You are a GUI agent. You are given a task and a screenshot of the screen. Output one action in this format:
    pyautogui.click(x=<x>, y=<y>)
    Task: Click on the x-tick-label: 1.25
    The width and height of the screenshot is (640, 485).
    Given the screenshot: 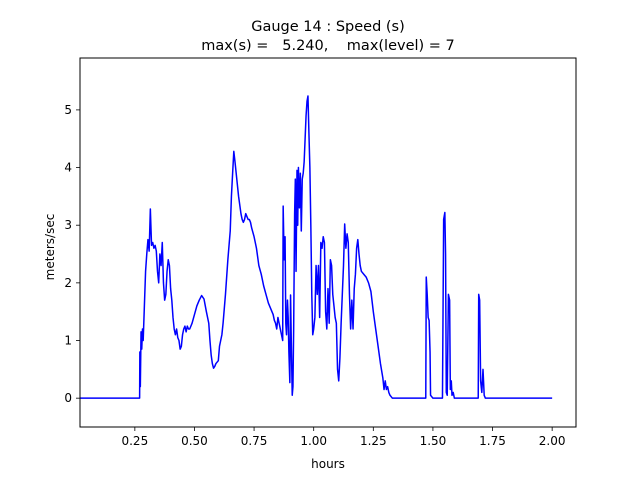 What is the action you would take?
    pyautogui.click(x=373, y=441)
    